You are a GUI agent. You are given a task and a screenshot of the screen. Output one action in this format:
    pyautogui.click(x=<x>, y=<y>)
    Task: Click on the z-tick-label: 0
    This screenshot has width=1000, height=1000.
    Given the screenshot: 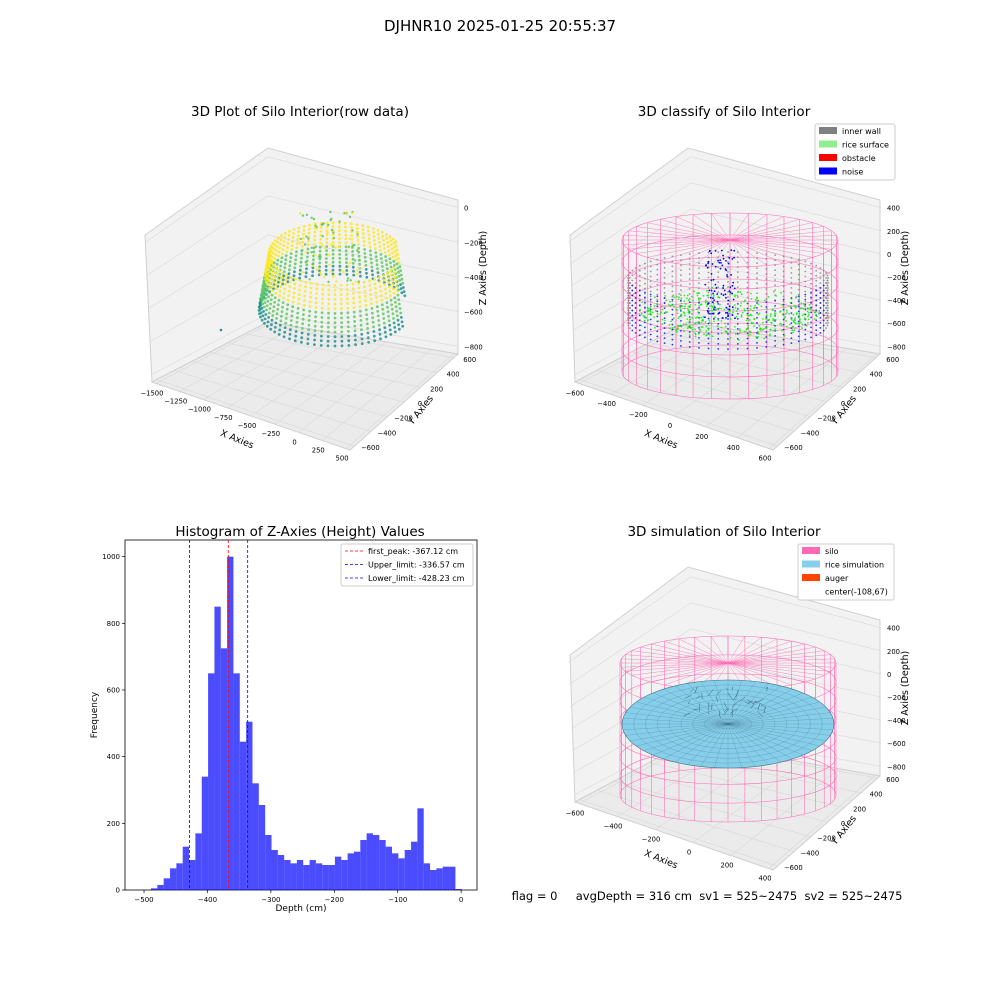 What is the action you would take?
    pyautogui.click(x=889, y=675)
    